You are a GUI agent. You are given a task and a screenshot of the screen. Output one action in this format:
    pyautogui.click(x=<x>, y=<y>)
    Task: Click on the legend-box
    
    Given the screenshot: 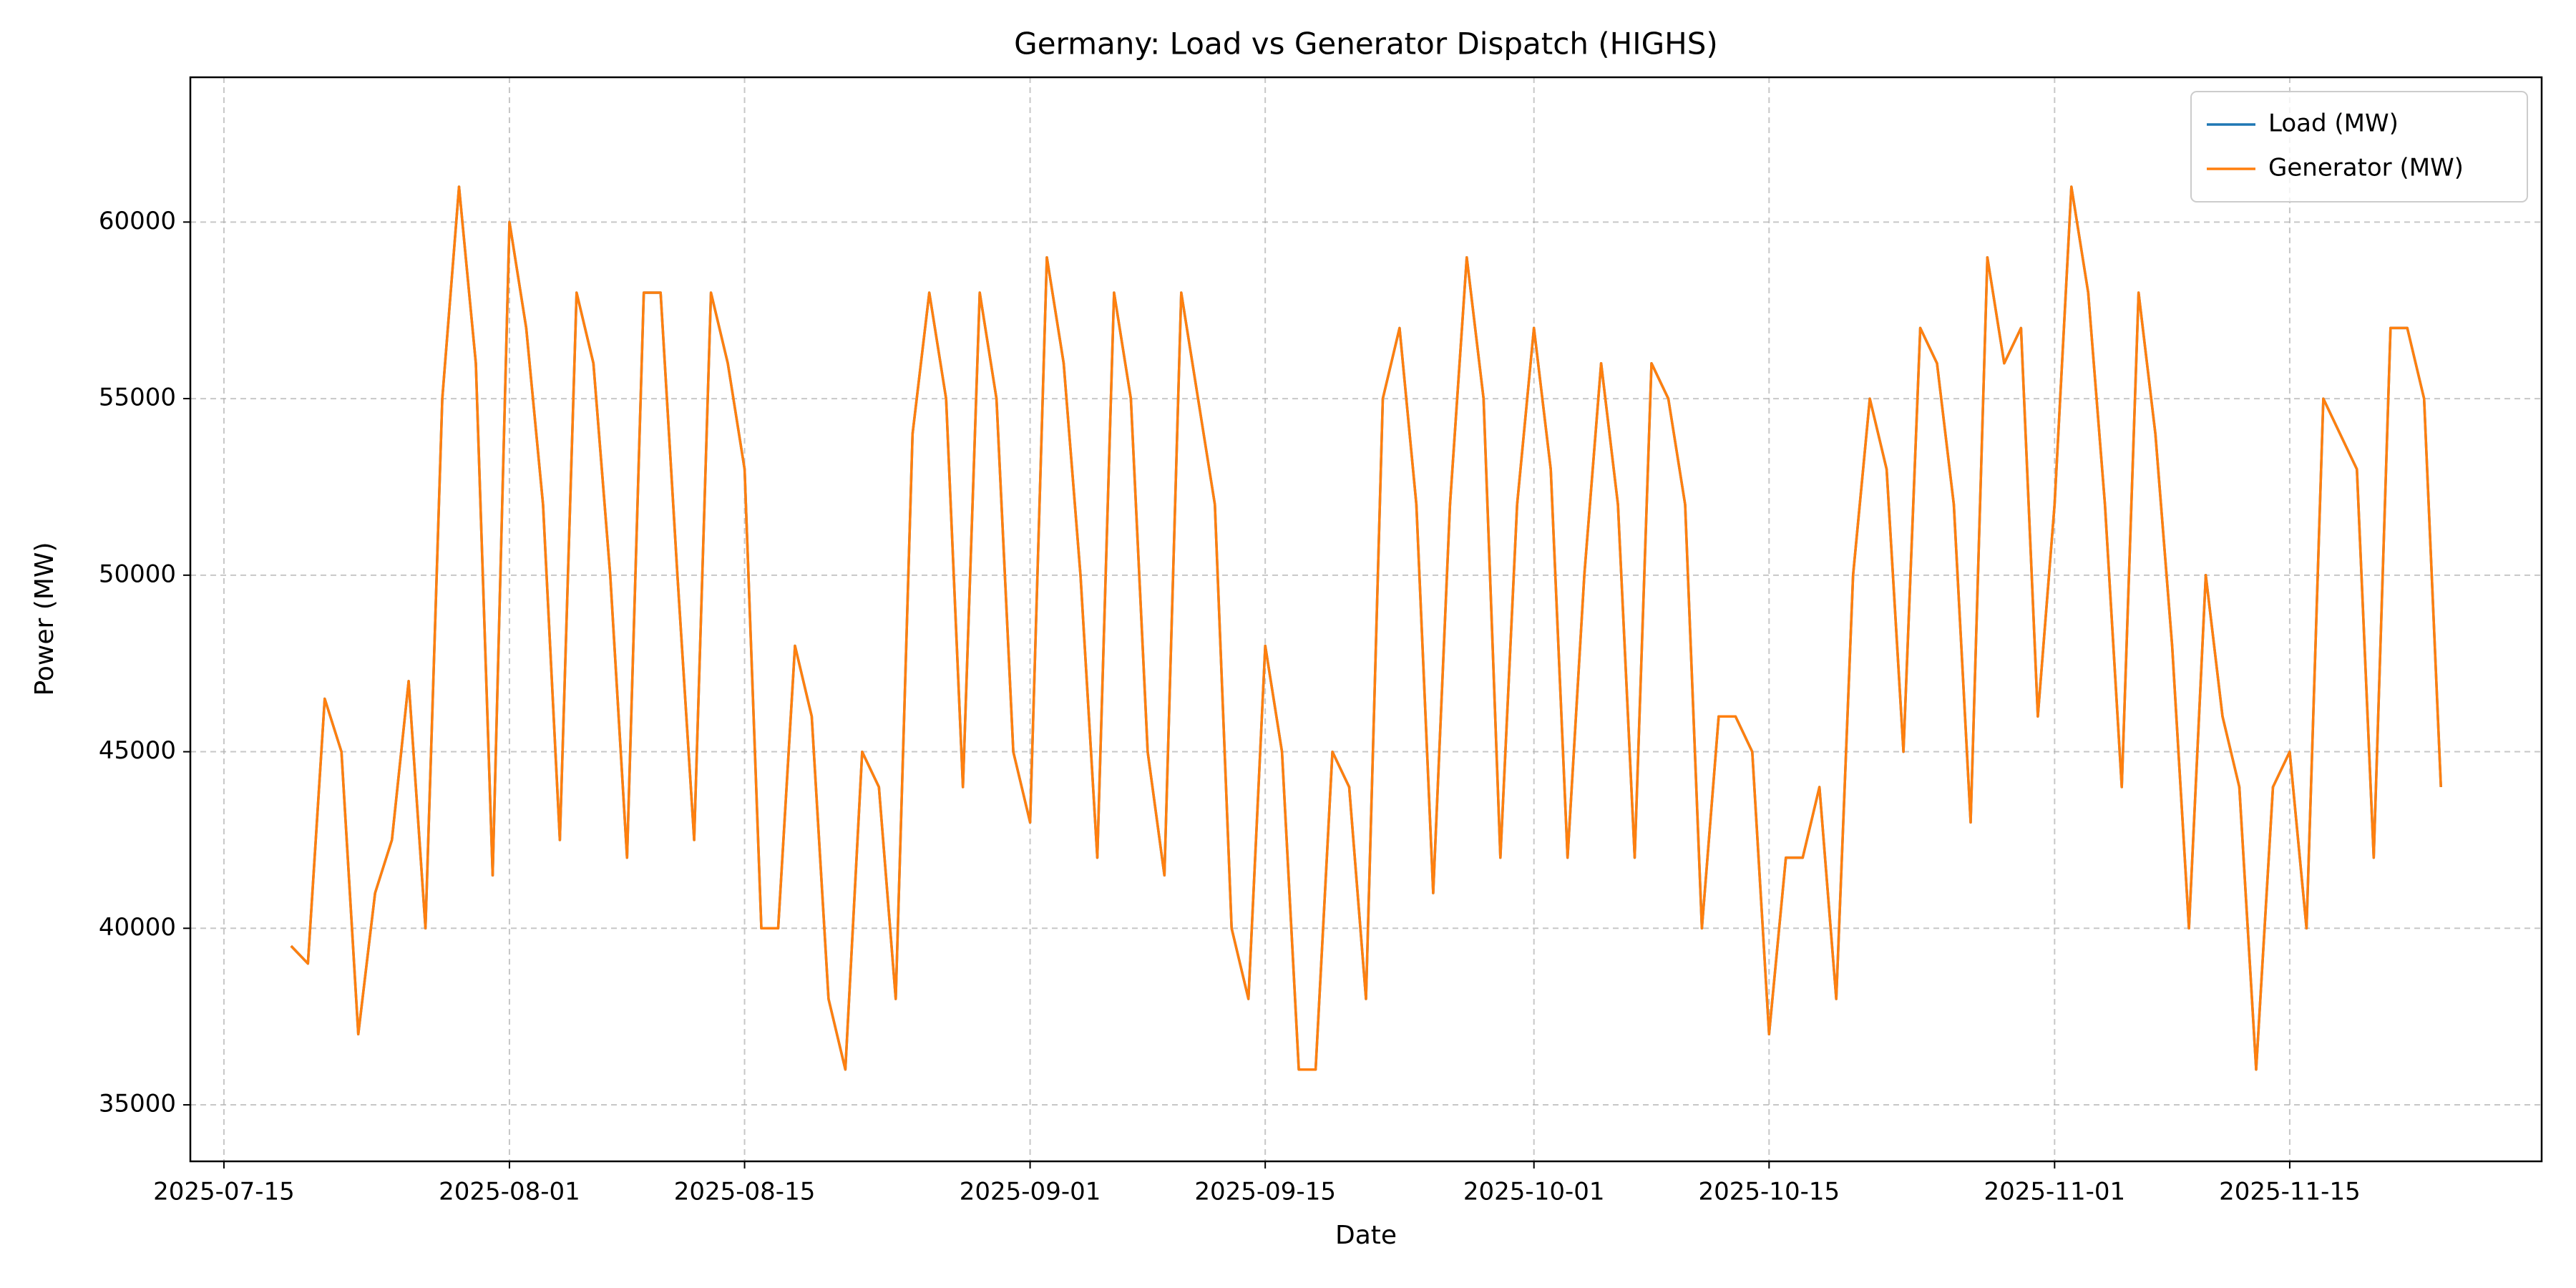 What is the action you would take?
    pyautogui.click(x=2359, y=147)
    